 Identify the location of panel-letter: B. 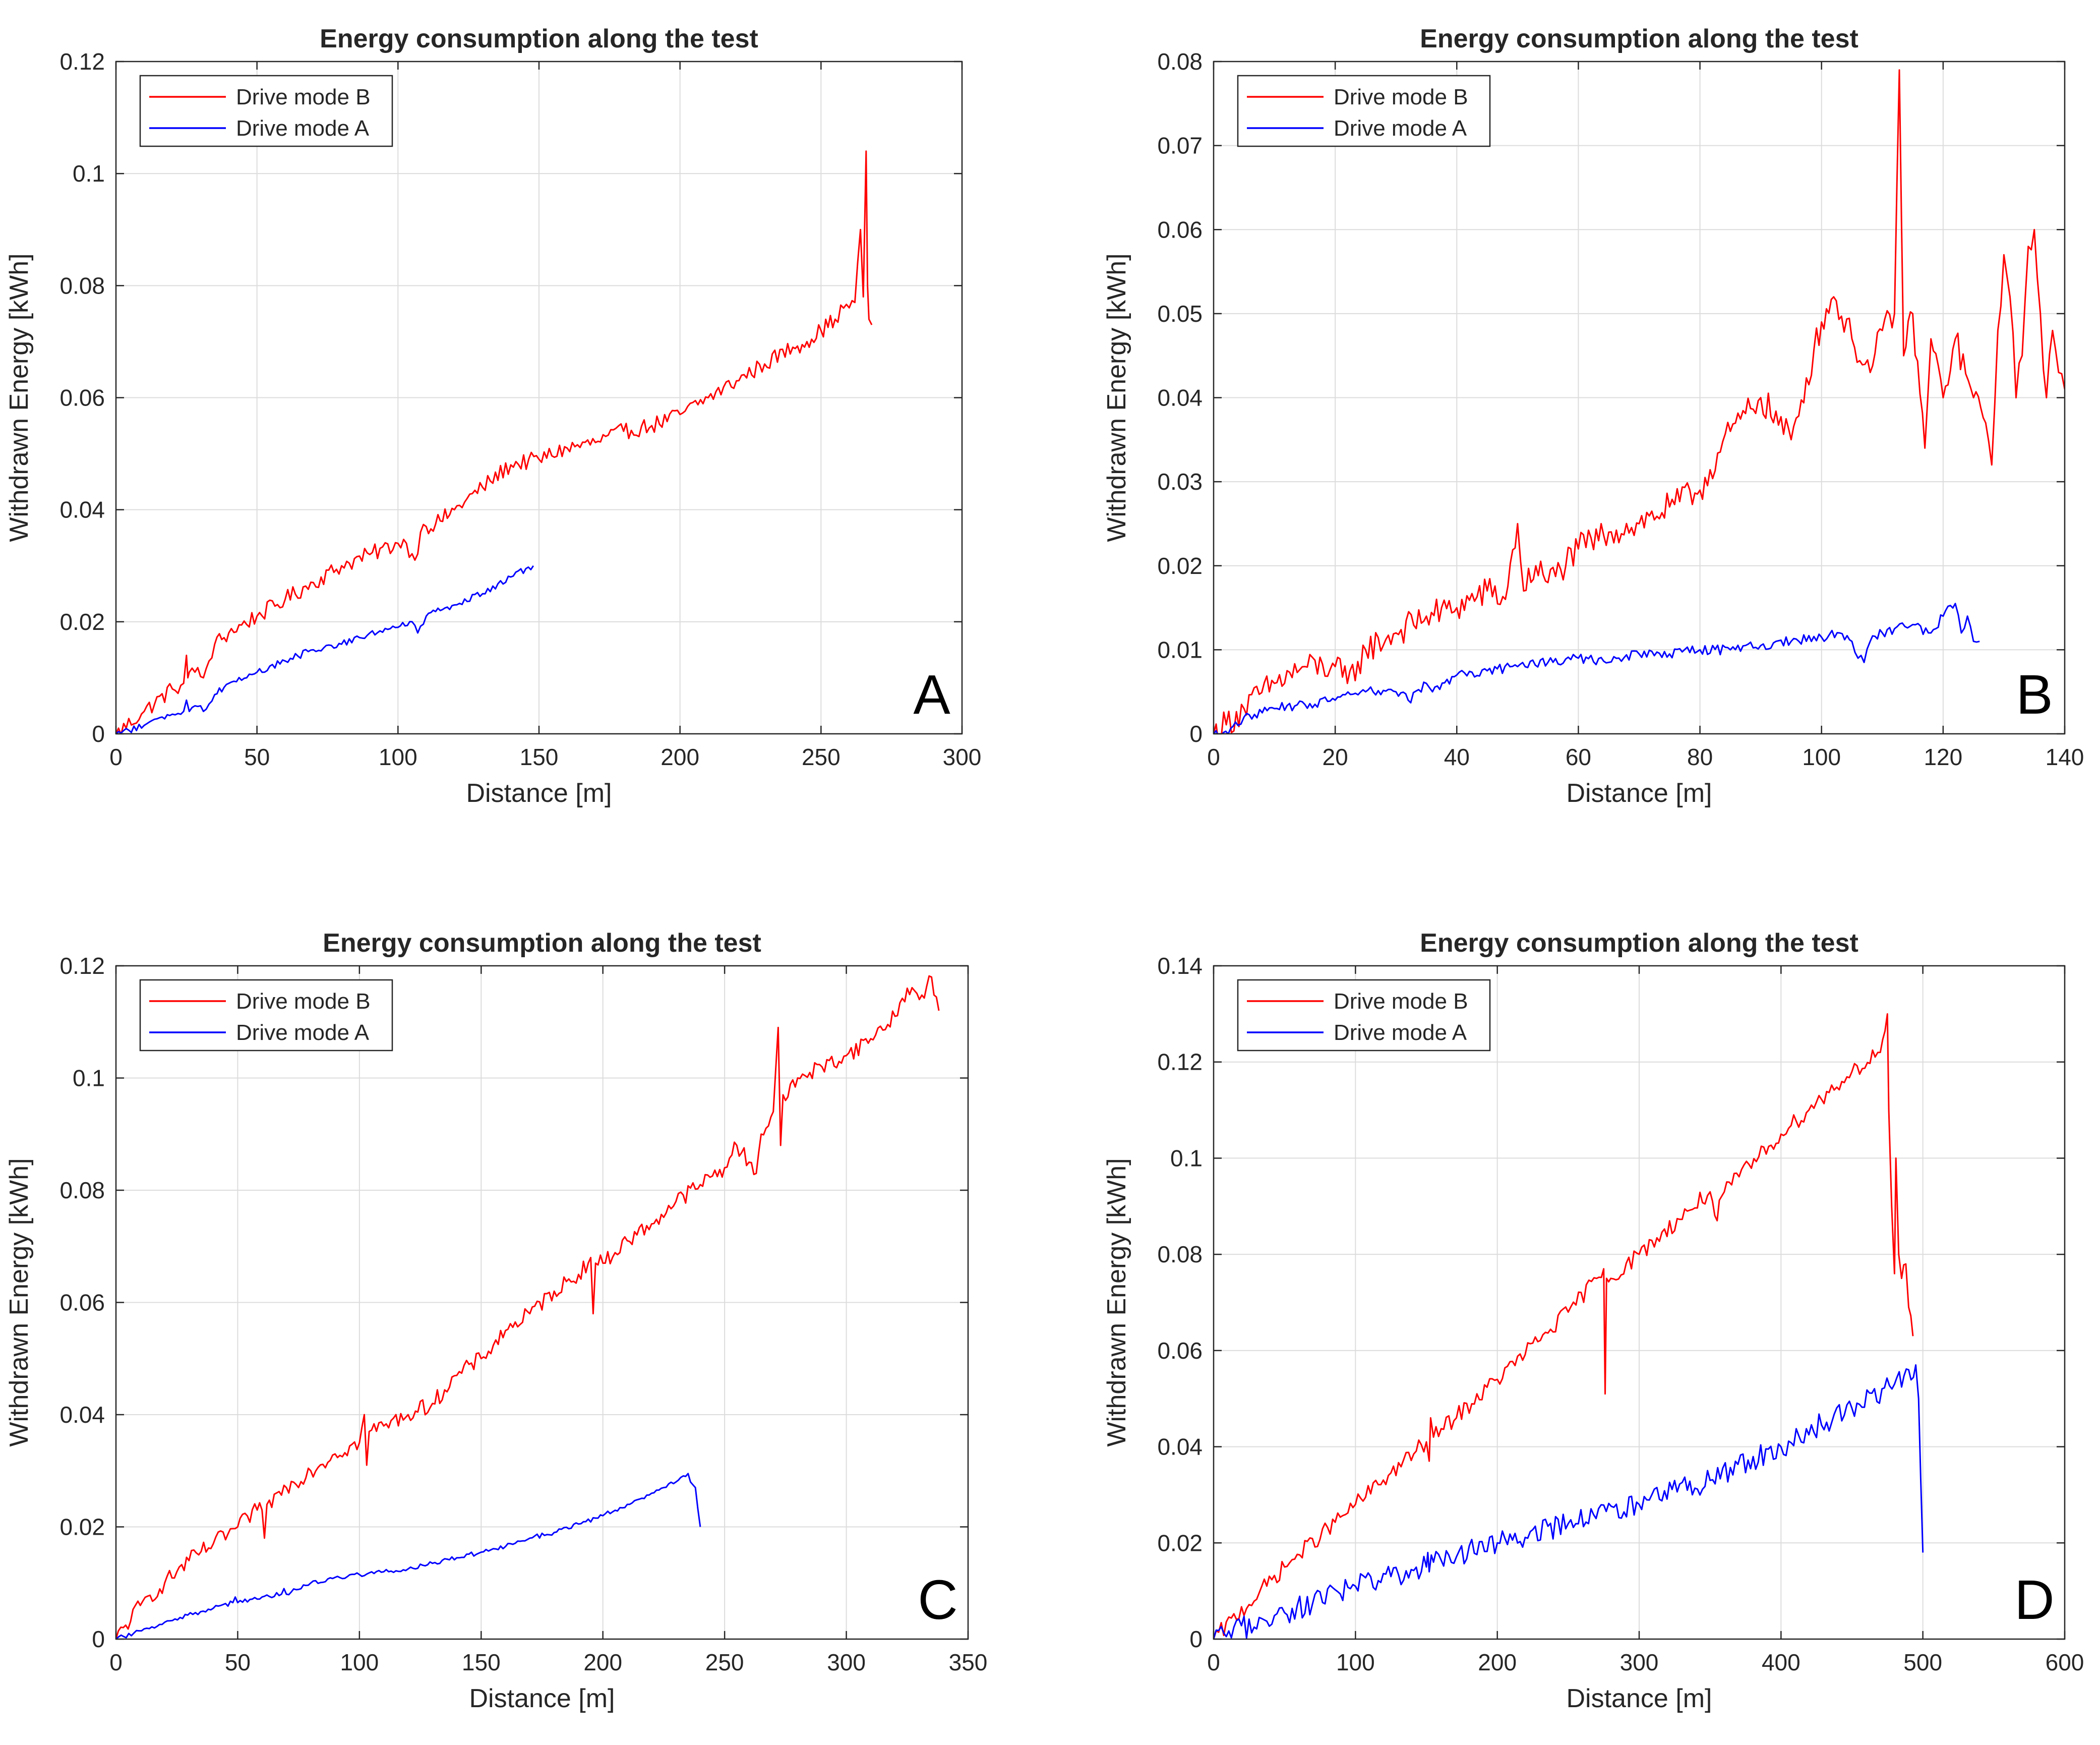
(2034, 695).